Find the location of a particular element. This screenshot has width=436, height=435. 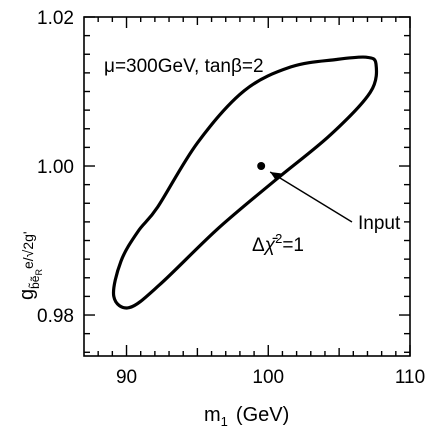

parameters-label: μ=300GeV, tanβ=2 is located at coordinates (184, 66).